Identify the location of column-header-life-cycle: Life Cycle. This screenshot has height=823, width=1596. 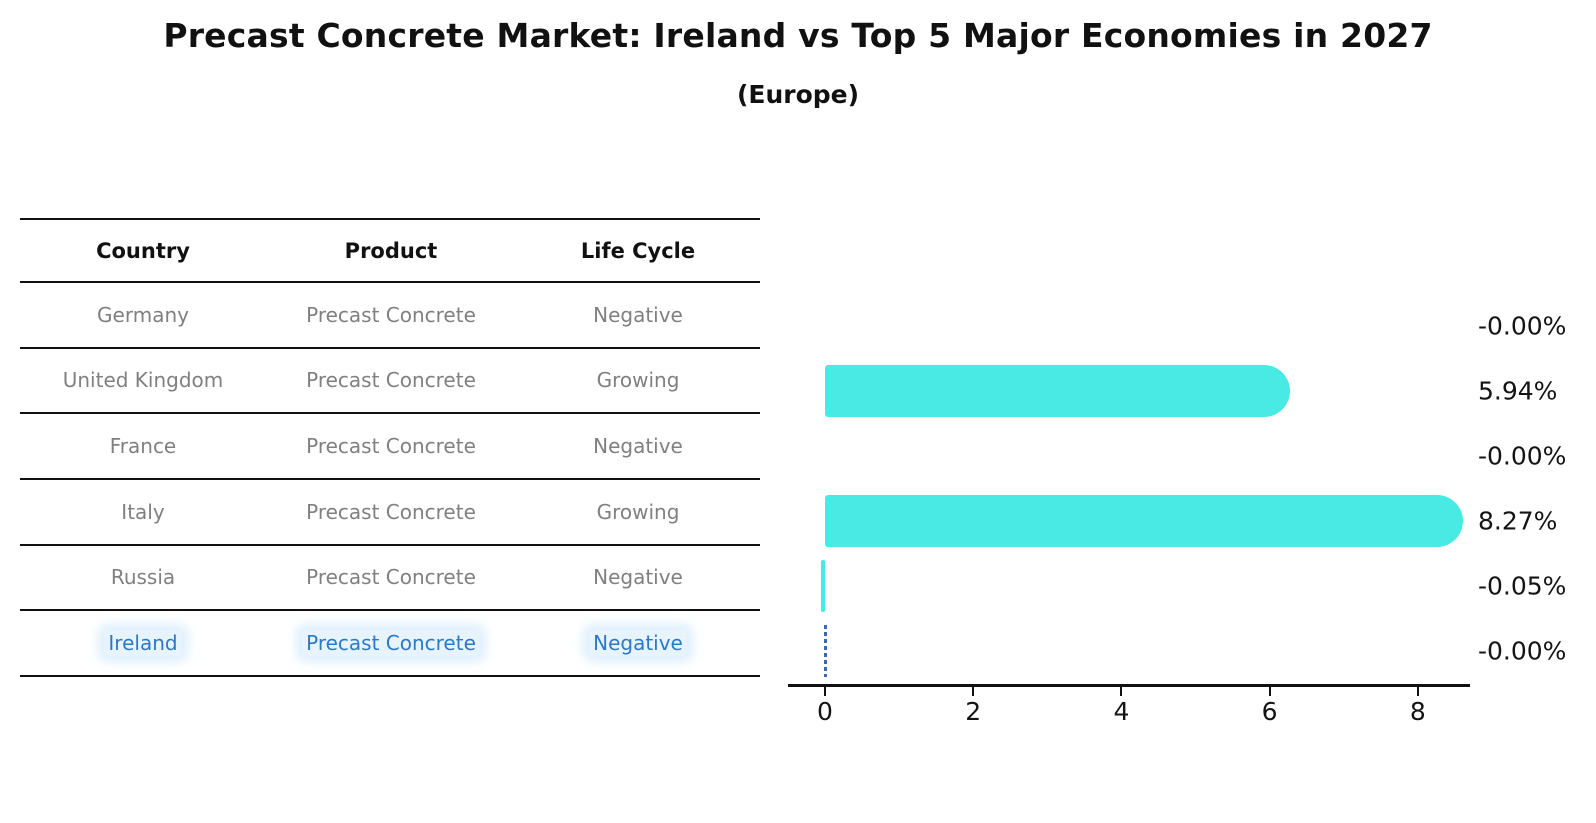
(638, 250).